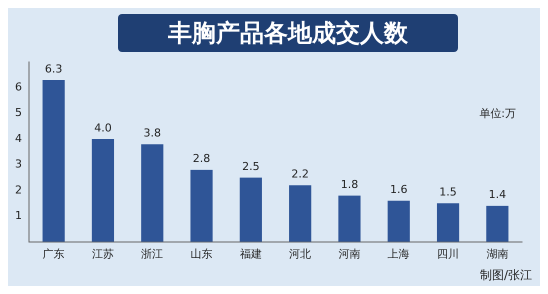 The height and width of the screenshot is (294, 548). What do you see at coordinates (201, 159) in the screenshot?
I see `data-label: 2.8` at bounding box center [201, 159].